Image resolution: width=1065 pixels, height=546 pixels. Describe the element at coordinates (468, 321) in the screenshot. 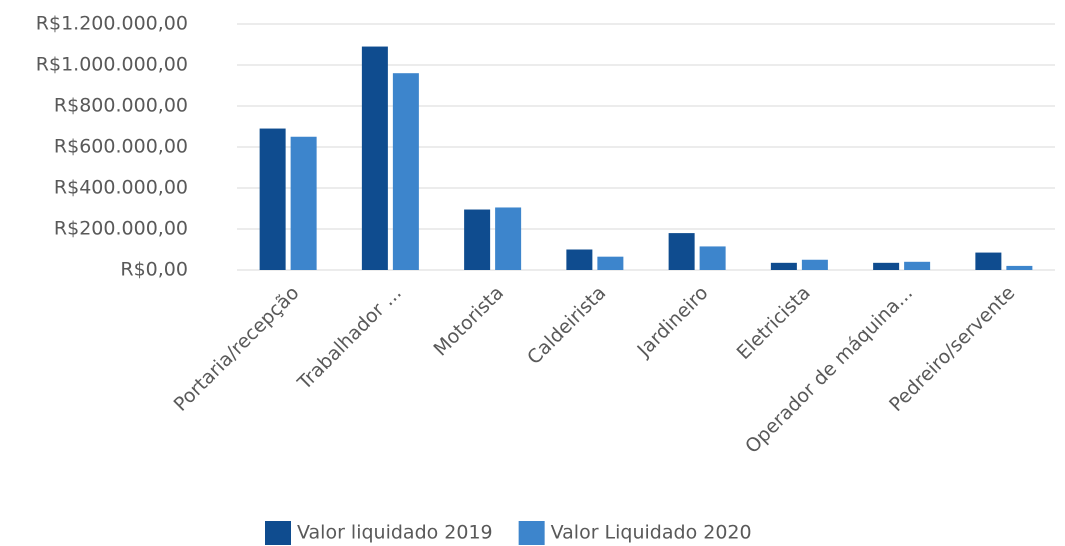

I see `x-tick-label: Motorista` at that location.